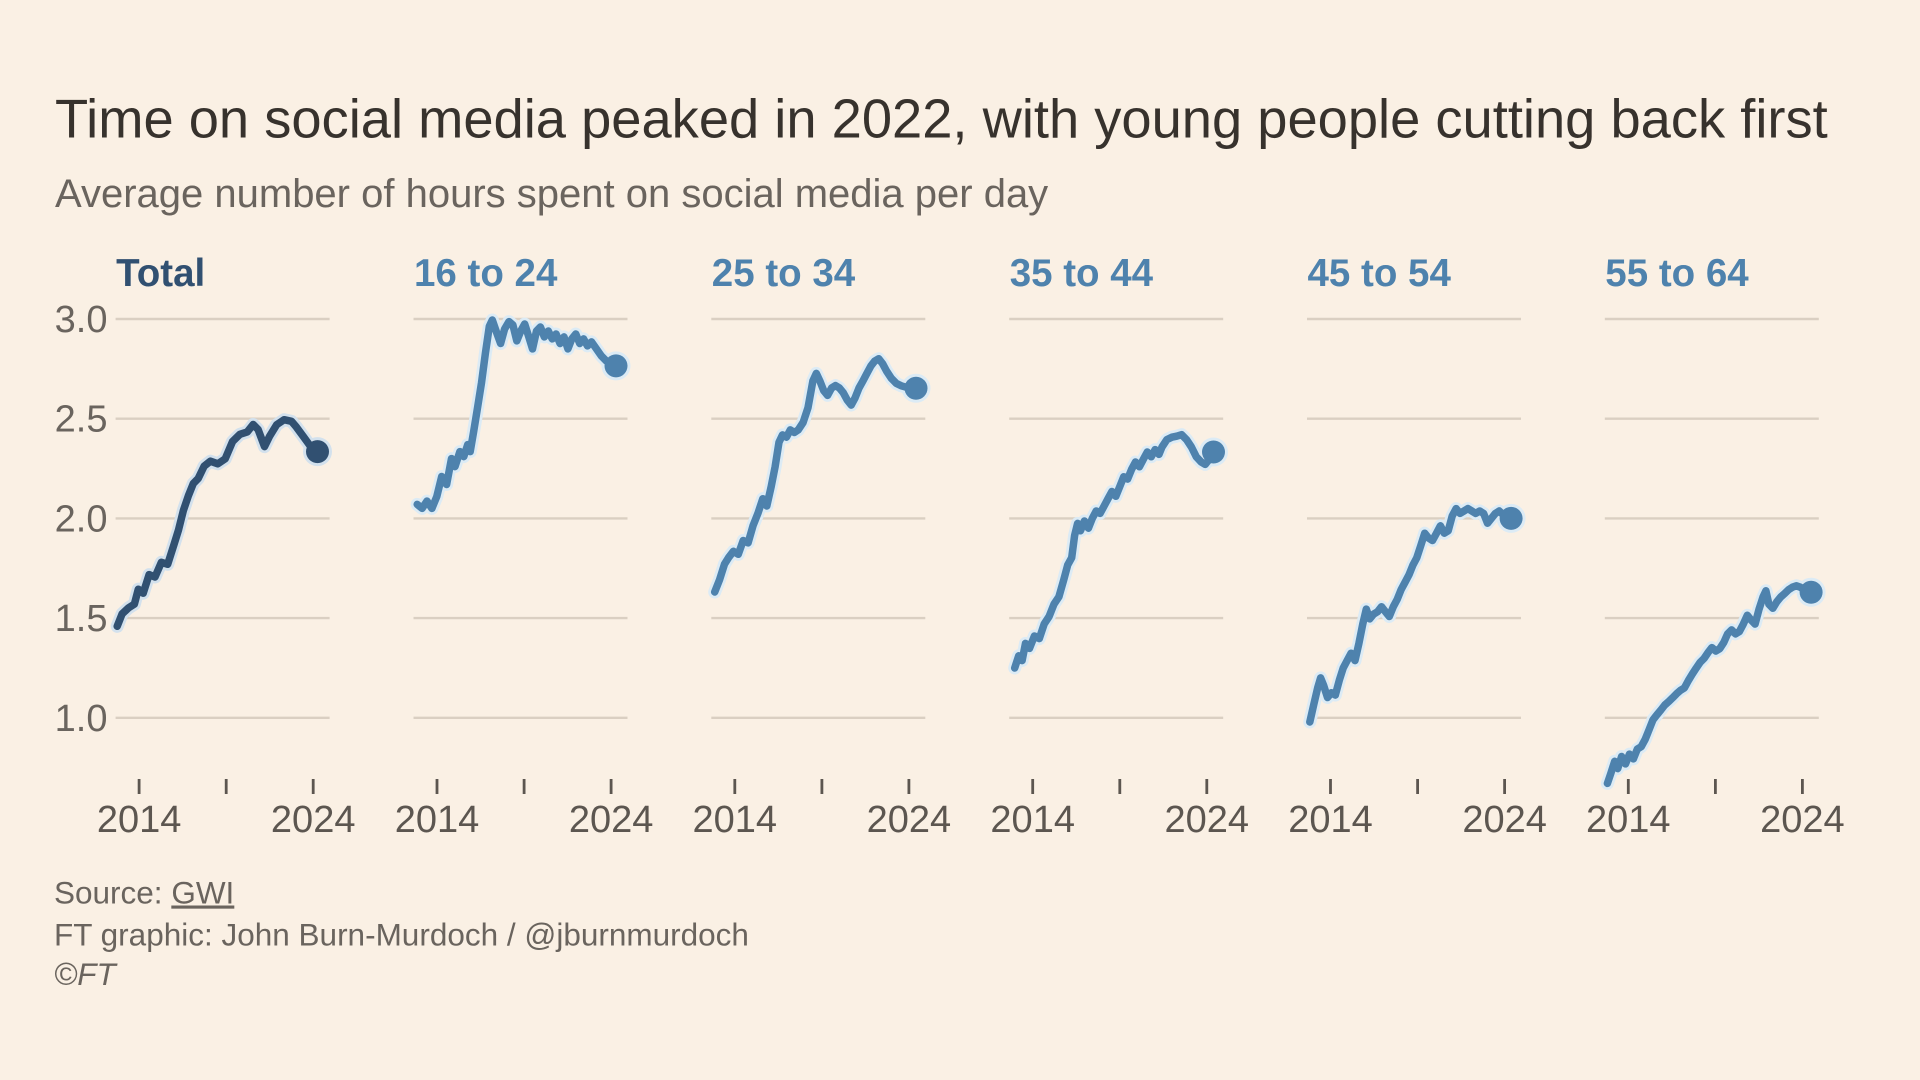  What do you see at coordinates (81, 619) in the screenshot?
I see `svg-text: 1.5` at bounding box center [81, 619].